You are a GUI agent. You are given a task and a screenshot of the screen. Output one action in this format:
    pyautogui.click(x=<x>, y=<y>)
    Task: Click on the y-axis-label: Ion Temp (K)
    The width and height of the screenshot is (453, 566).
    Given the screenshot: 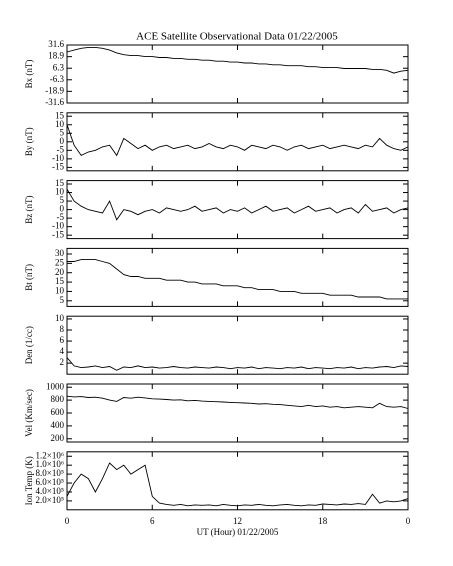 What is the action you would take?
    pyautogui.click(x=29, y=480)
    